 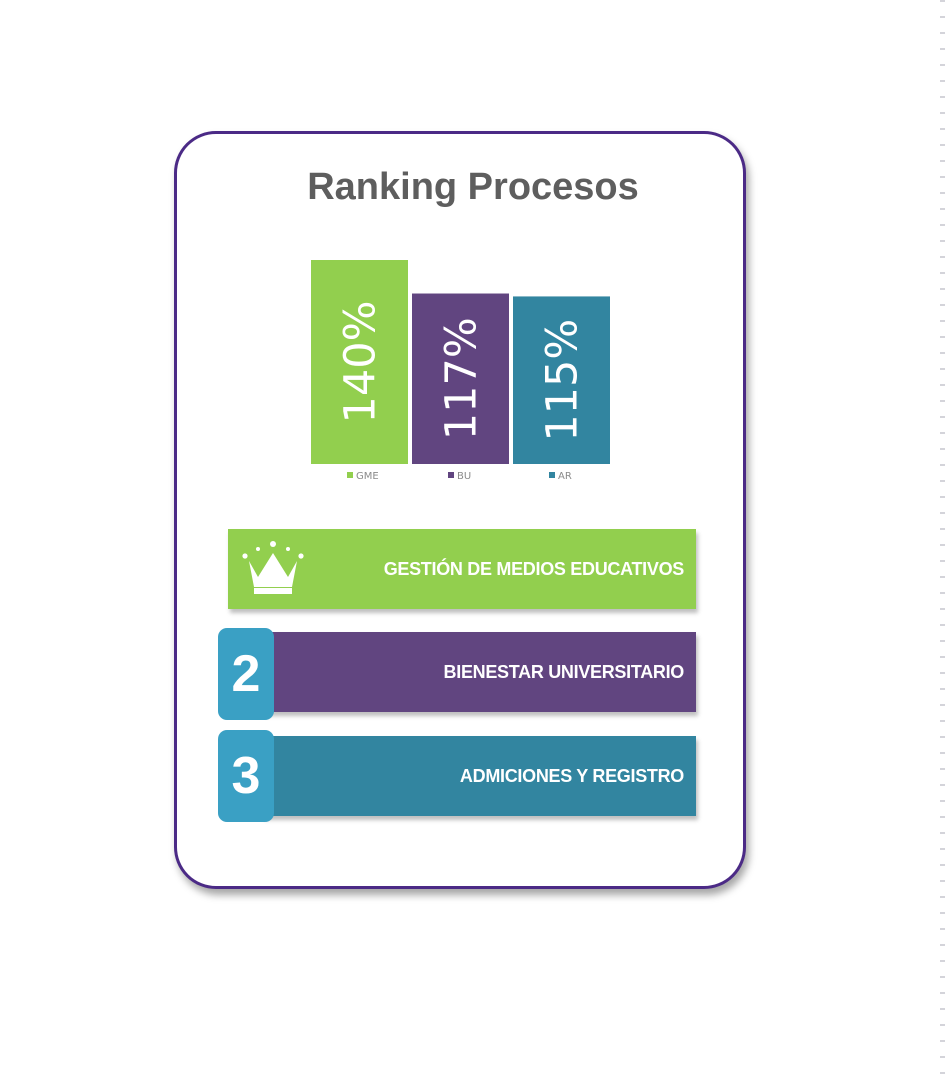 What do you see at coordinates (534, 569) in the screenshot?
I see `rank-1-label: GESTIÓN DE MEDIOS EDUCATIVOS` at bounding box center [534, 569].